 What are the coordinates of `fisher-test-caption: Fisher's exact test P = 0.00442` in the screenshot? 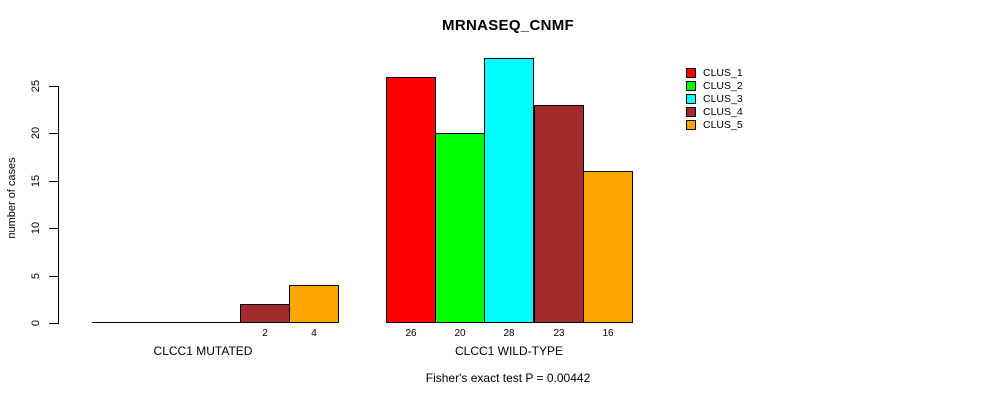 It's located at (508, 378).